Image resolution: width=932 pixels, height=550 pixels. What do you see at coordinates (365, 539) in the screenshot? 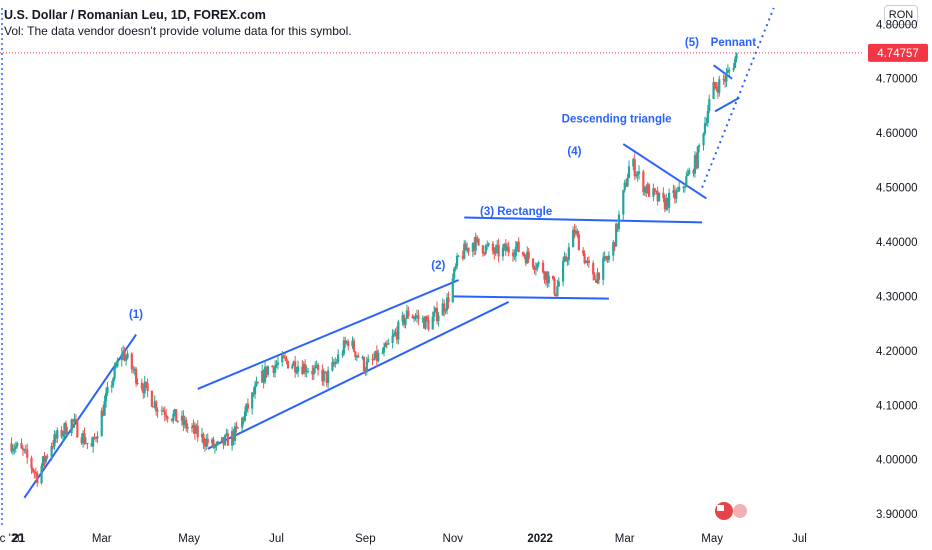
I see `time-tick-label: Sep` at bounding box center [365, 539].